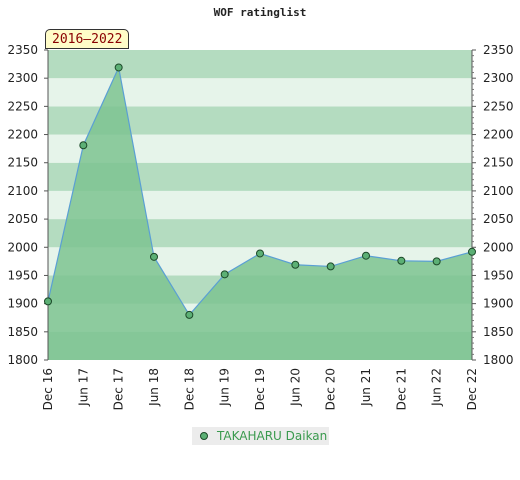  Describe the element at coordinates (22, 247) in the screenshot. I see `y-tick-label-left: 2000` at that location.